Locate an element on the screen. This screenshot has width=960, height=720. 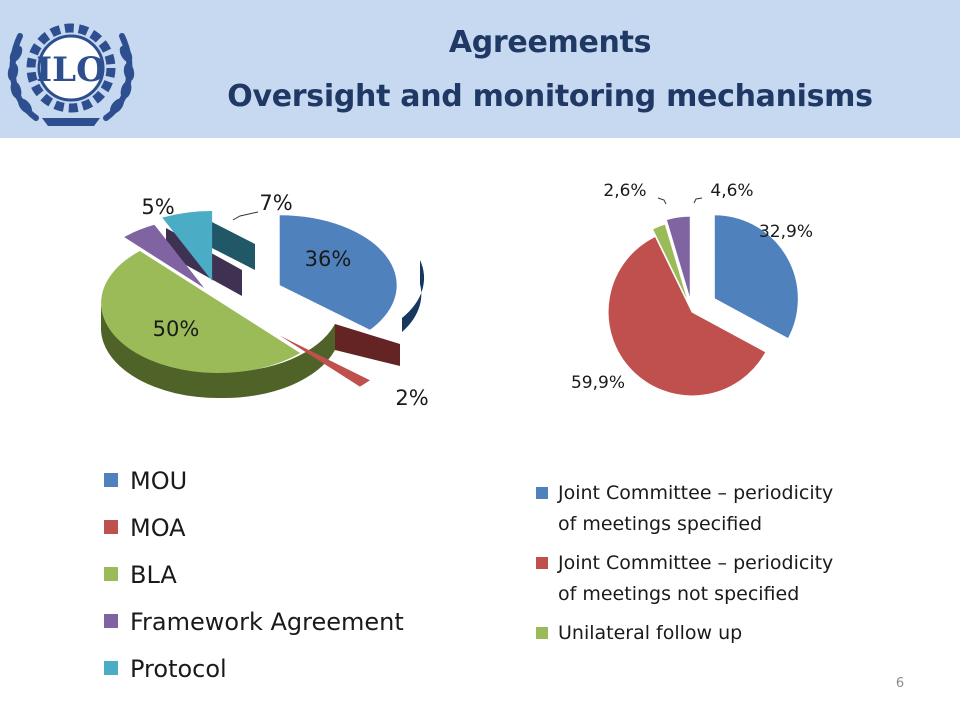
legend-label: Framework Agreement is located at coordinates (267, 622).